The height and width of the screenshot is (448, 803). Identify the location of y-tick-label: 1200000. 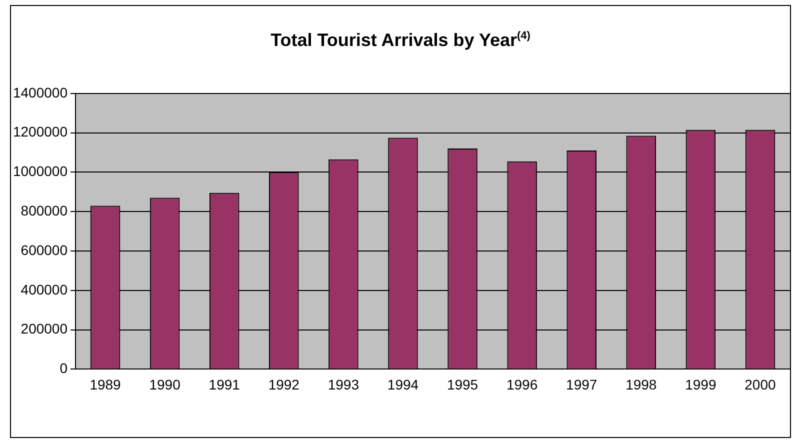
(40, 132).